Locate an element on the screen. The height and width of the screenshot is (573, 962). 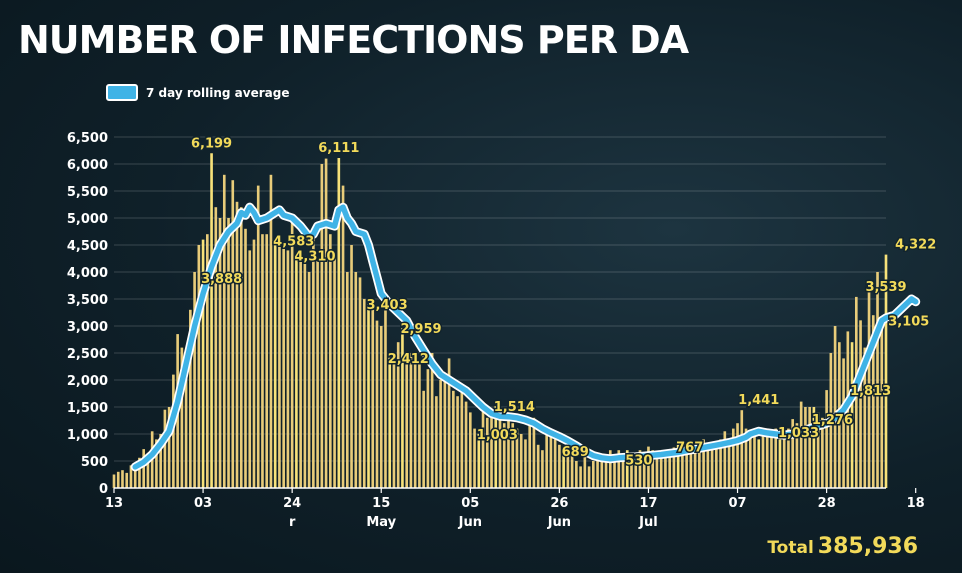
data-label: 1,033 is located at coordinates (798, 433).